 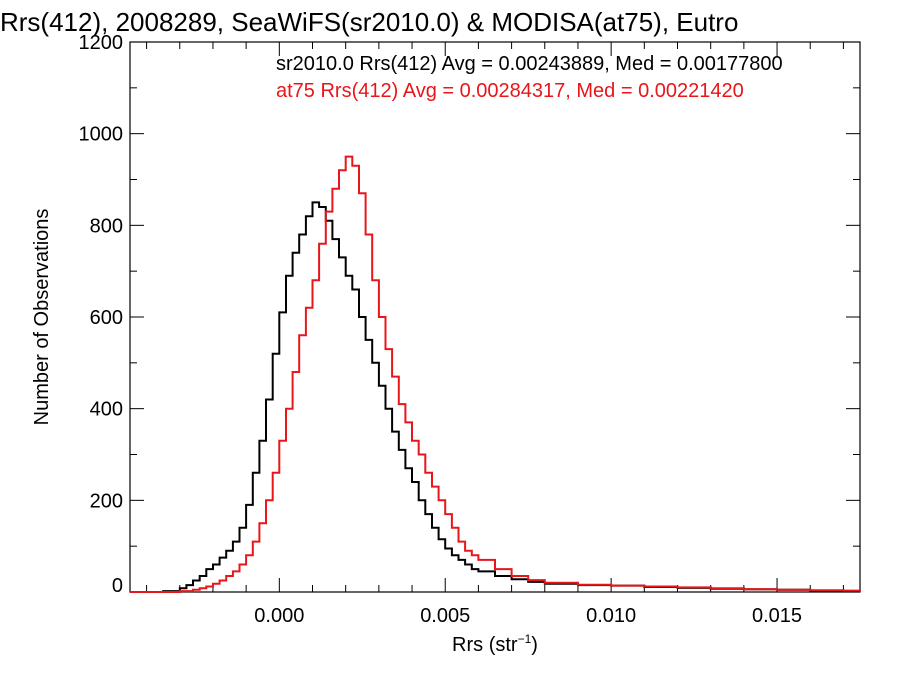 I want to click on y-tick-label: 400, so click(x=106, y=410).